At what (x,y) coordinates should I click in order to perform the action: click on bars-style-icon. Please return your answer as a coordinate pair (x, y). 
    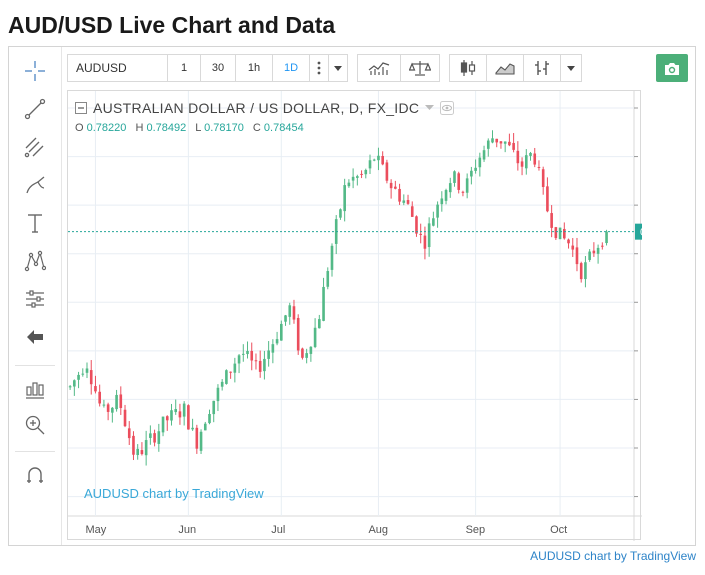
    Looking at the image, I should click on (542, 68).